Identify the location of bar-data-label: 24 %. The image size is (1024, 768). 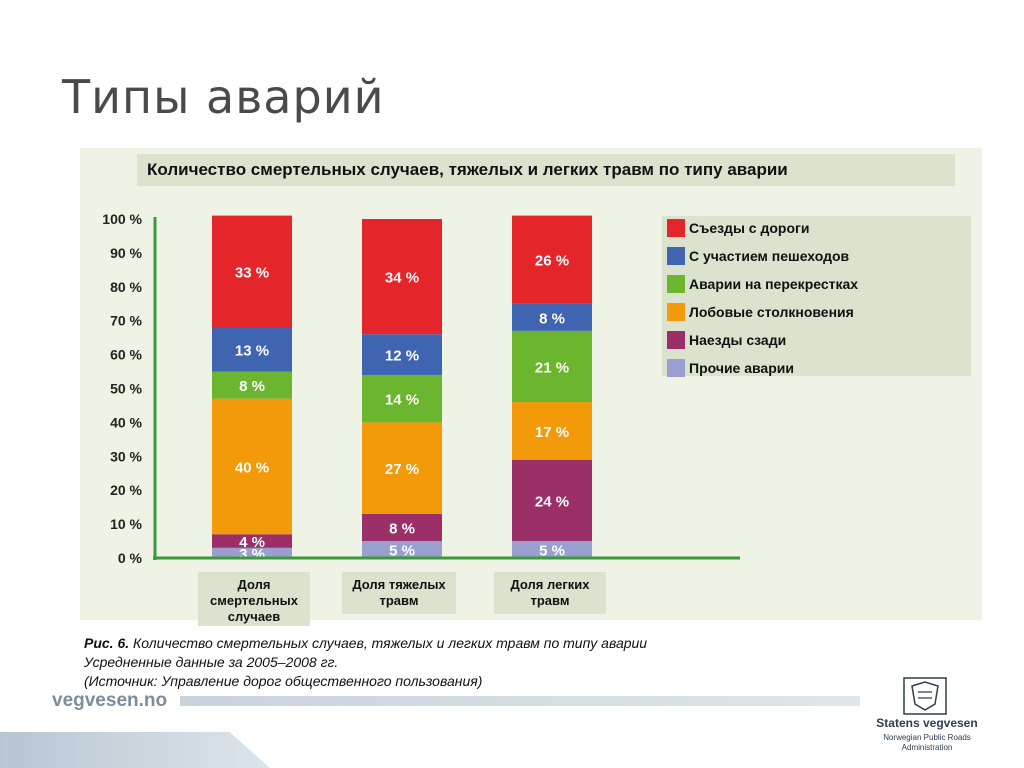
(552, 501).